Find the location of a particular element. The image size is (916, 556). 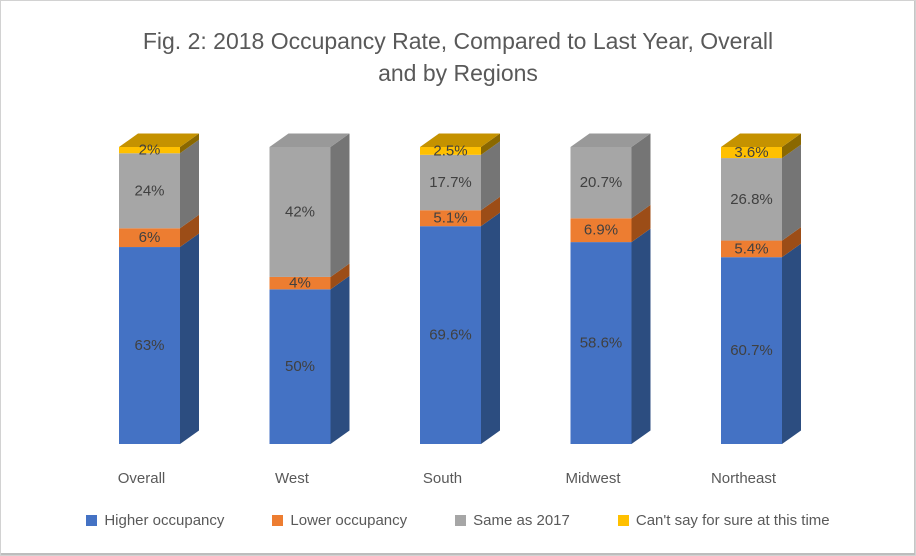

legend-label: Can't say for sure at this time is located at coordinates (732, 520).